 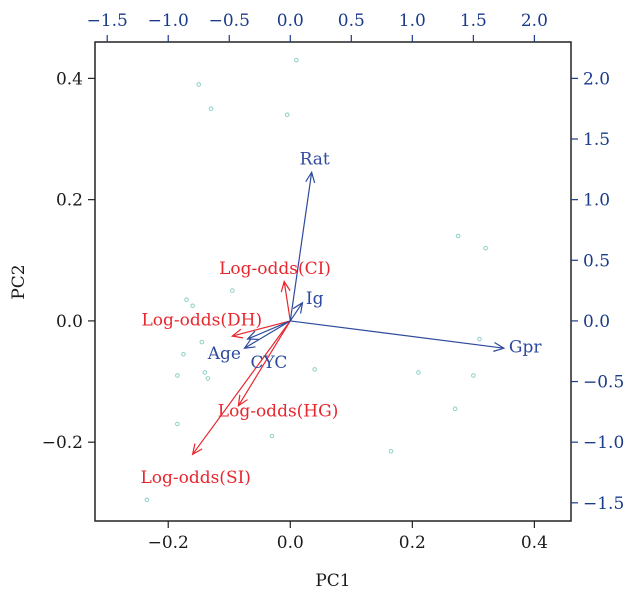 What do you see at coordinates (62, 443) in the screenshot?
I see `y-tick-label-0: −0.2` at bounding box center [62, 443].